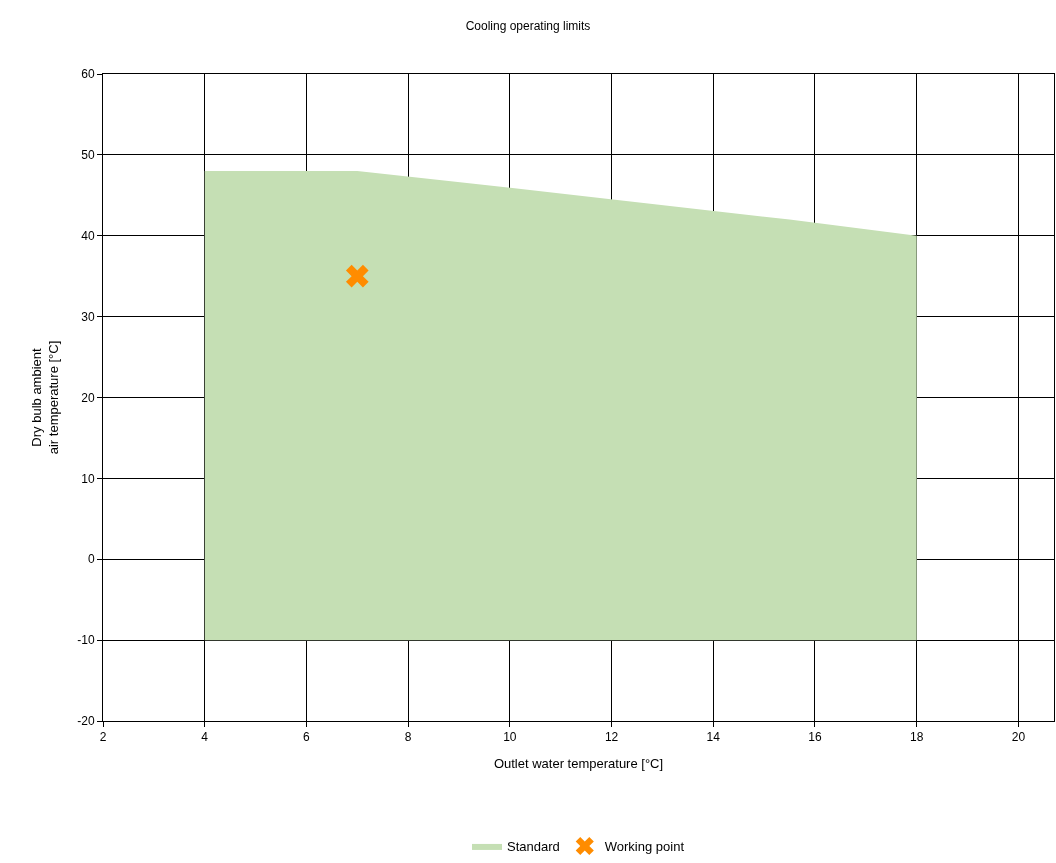 This screenshot has height=863, width=1056. I want to click on legend-label: Standard, so click(533, 847).